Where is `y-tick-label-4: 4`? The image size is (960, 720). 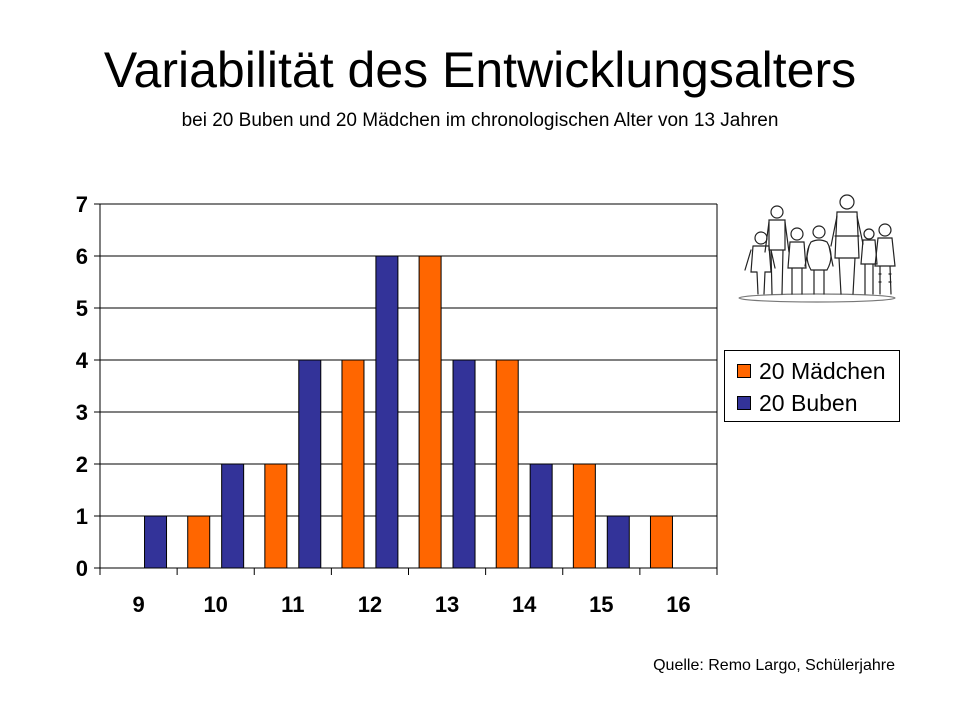
y-tick-label-4: 4 is located at coordinates (82, 360).